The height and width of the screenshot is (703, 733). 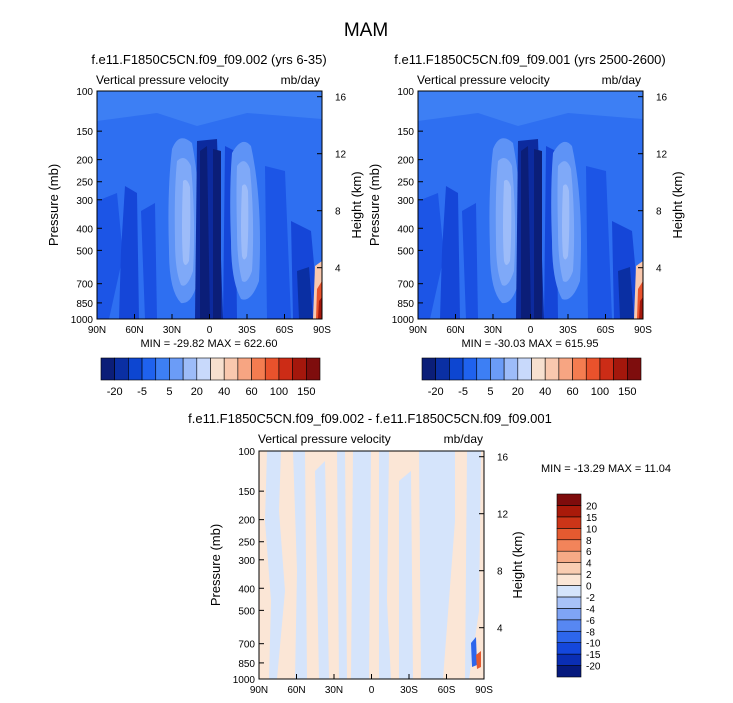 I want to click on panel-1-ylabel: Pressure (mb), so click(x=53, y=205).